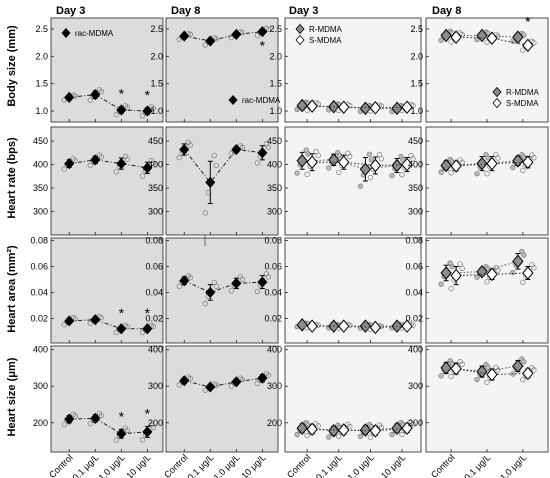  What do you see at coordinates (274, 423) in the screenshot?
I see `y-tick-label: 200` at bounding box center [274, 423].